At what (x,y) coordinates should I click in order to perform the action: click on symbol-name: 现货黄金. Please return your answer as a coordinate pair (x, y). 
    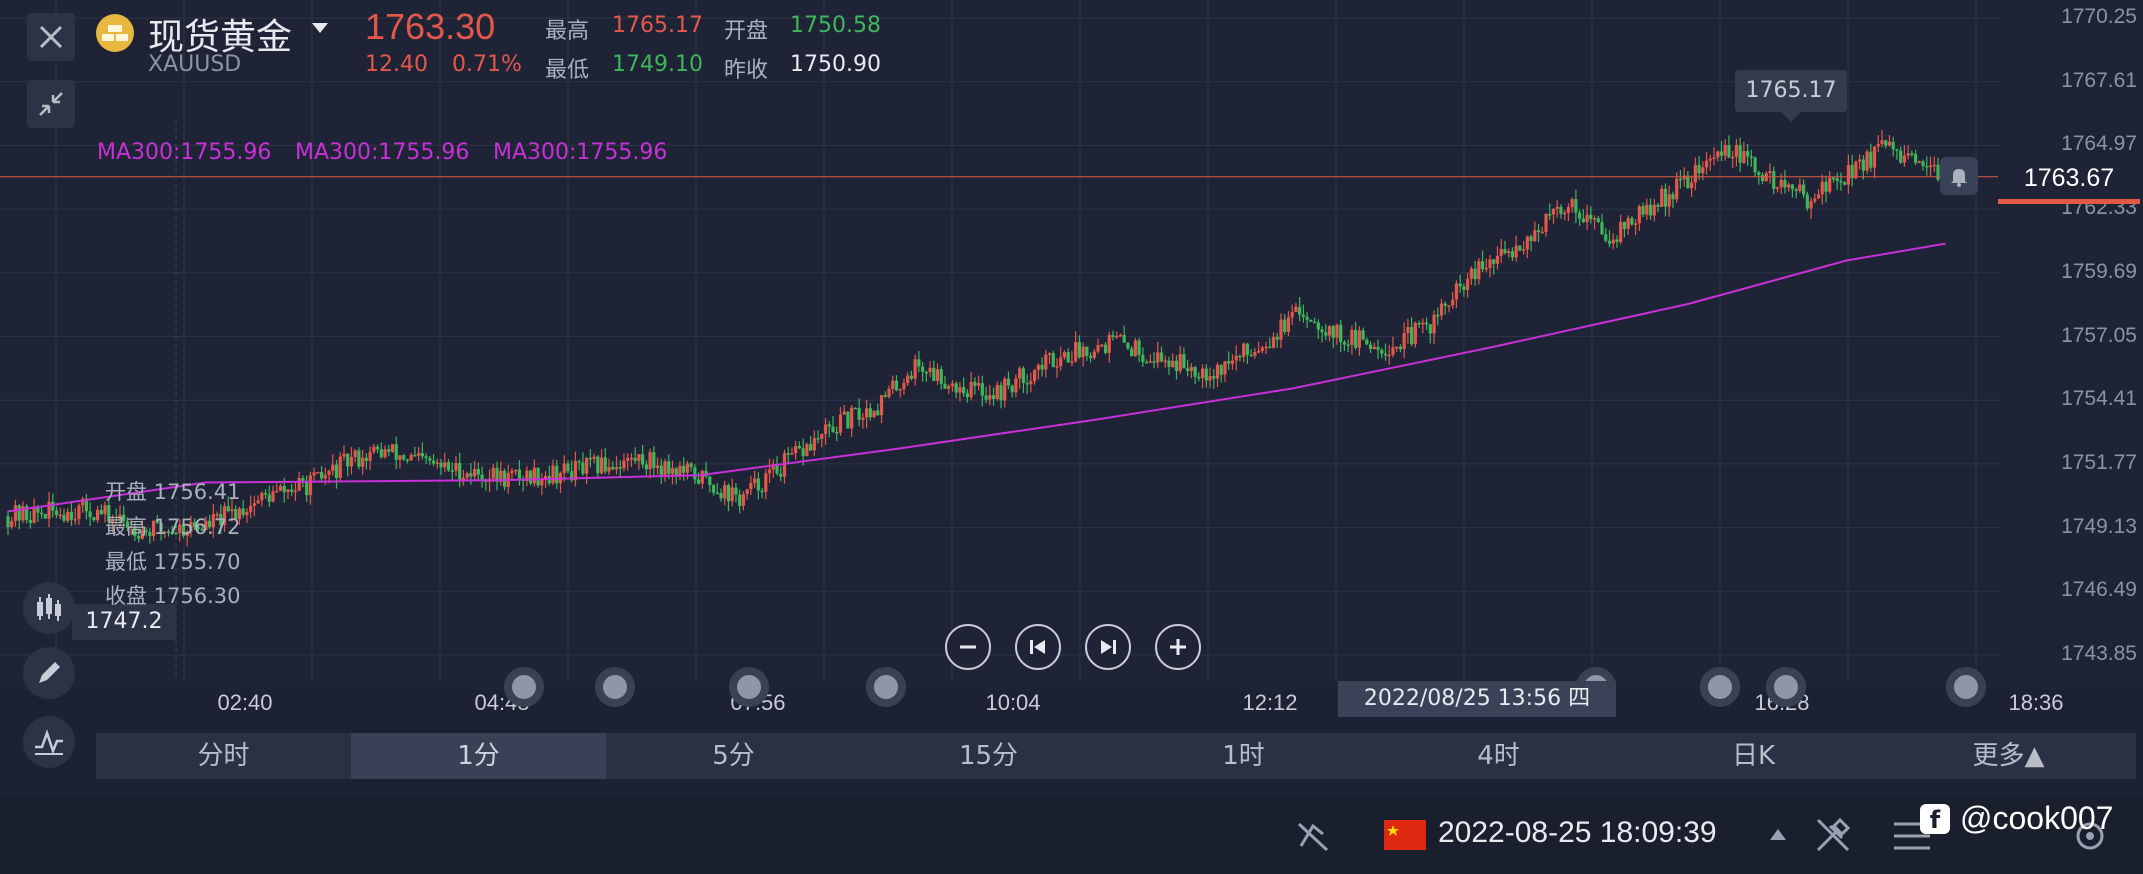
    Looking at the image, I should click on (220, 37).